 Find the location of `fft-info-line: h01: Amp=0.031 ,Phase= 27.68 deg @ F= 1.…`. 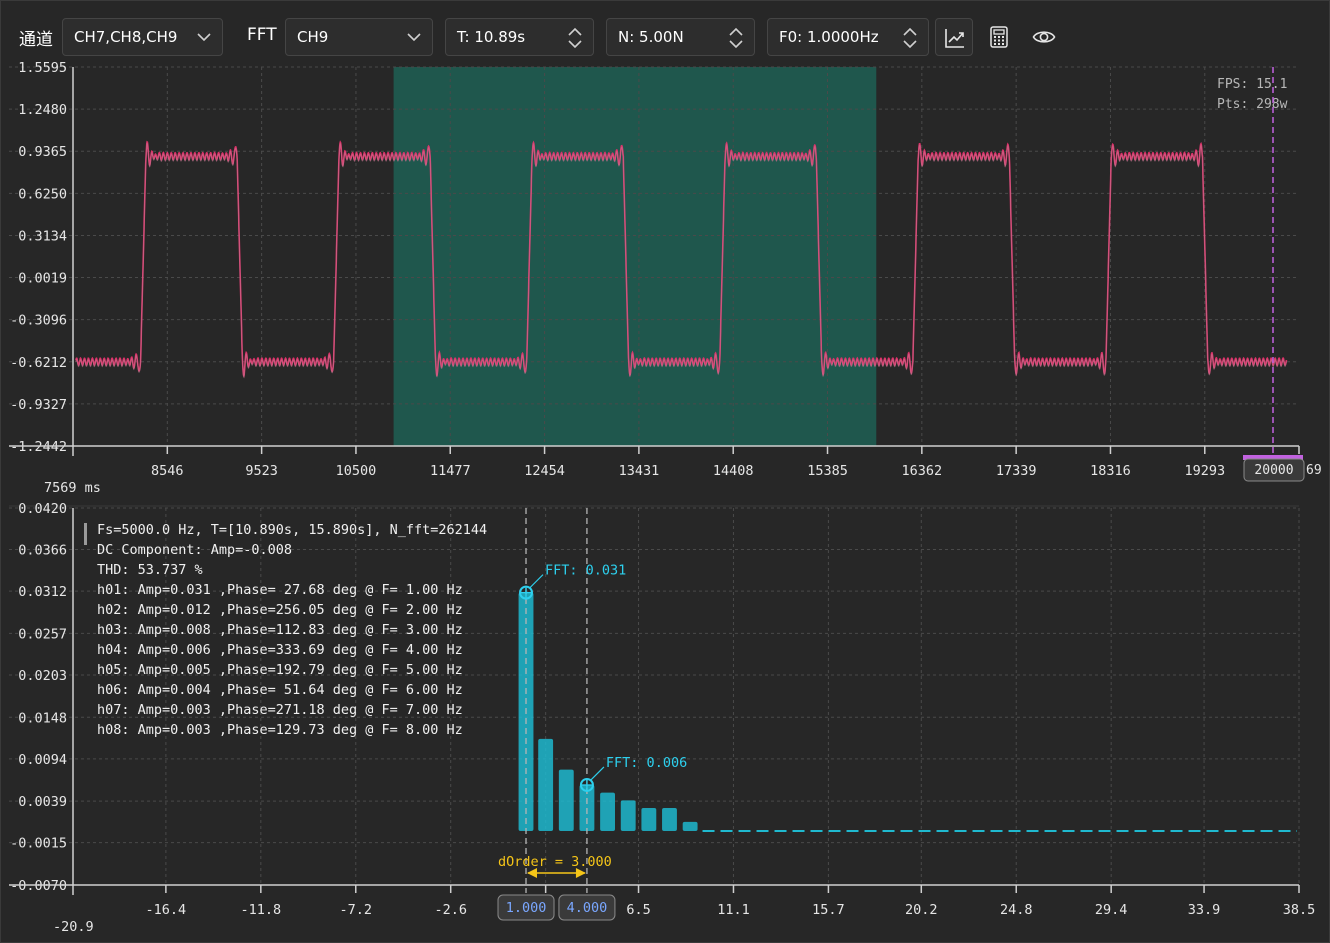

fft-info-line: h01: Amp=0.031 ,Phase= 27.68 deg @ F= 1.… is located at coordinates (280, 590).